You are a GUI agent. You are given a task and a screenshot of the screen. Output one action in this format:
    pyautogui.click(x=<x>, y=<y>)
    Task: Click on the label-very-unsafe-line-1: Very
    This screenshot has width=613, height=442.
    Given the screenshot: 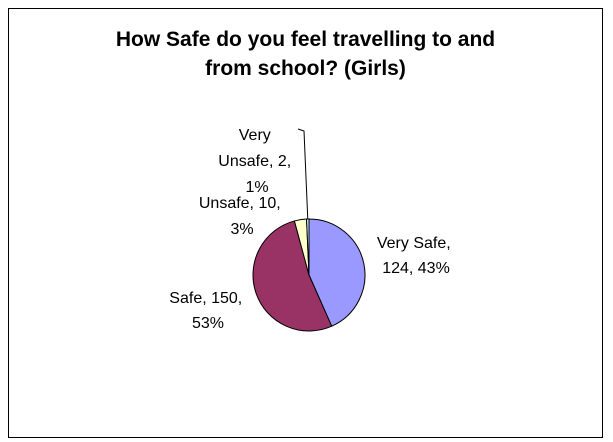 What is the action you would take?
    pyautogui.click(x=255, y=135)
    